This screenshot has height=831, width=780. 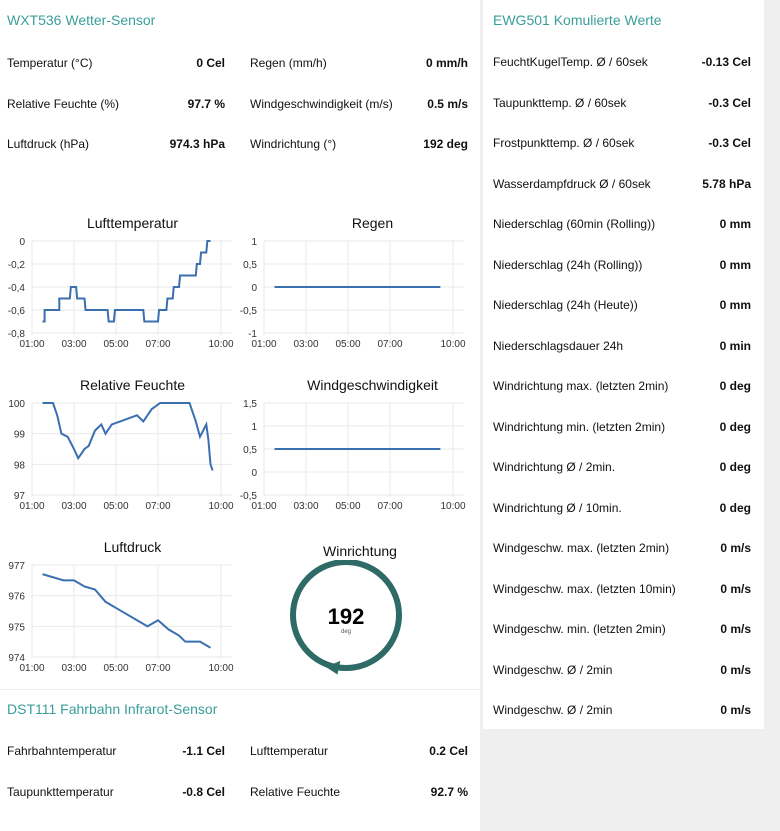 I want to click on ewg-label: Windrichtung min. (letzten 2min), so click(x=579, y=426).